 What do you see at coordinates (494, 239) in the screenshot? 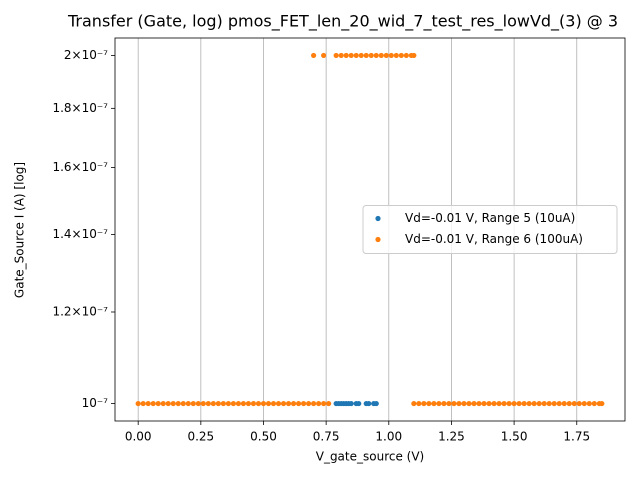
I see `legend-label: Vd=-0.01 V, Range 6 (100uA)` at bounding box center [494, 239].